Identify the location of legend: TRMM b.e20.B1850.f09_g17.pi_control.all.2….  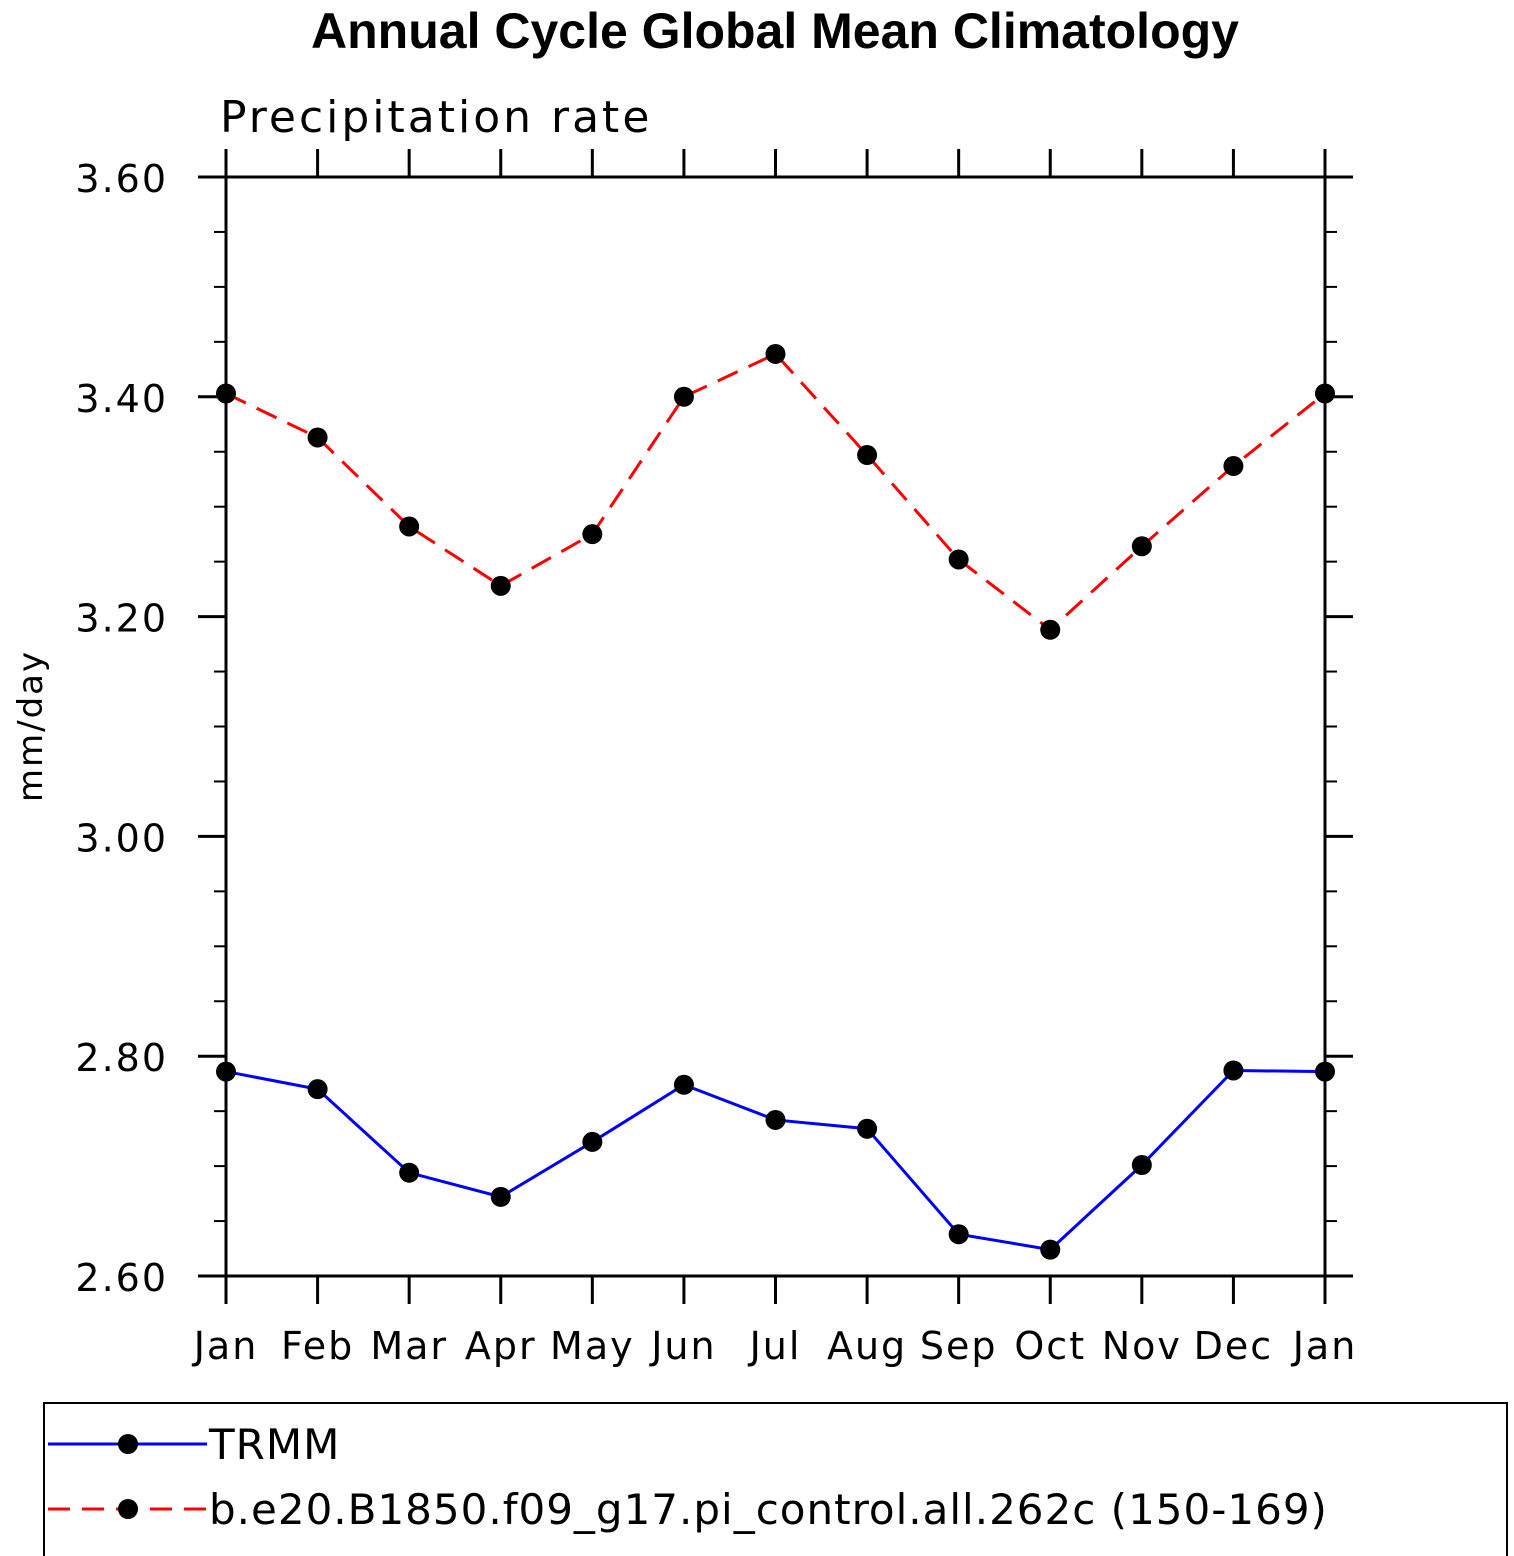
(688, 1477).